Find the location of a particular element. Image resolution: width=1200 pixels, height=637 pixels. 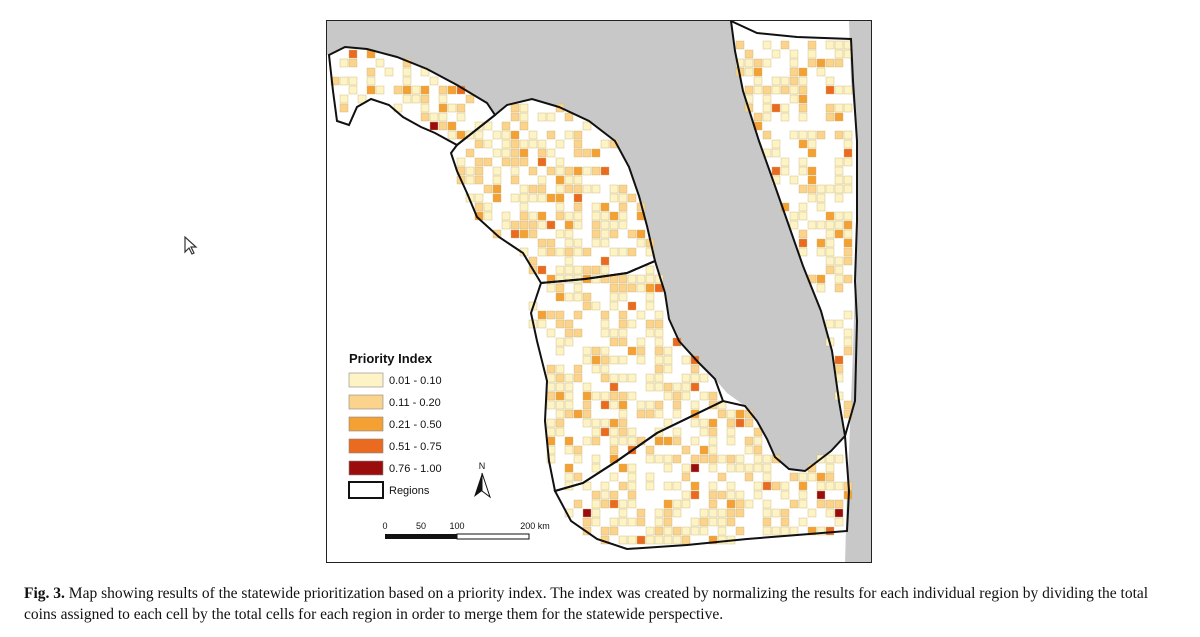

north-label: N is located at coordinates (482, 466).